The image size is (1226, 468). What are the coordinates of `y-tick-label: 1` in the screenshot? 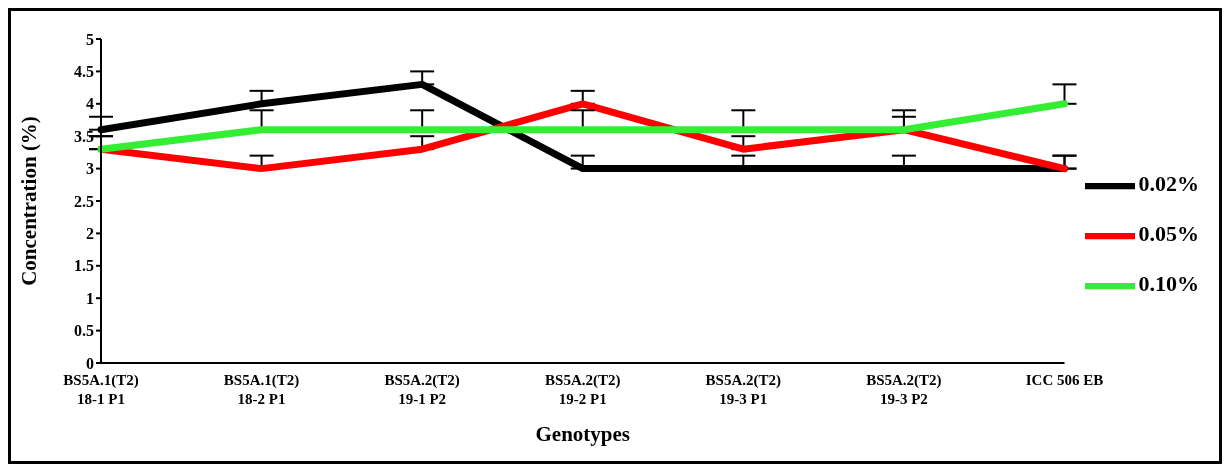 It's located at (90, 298).